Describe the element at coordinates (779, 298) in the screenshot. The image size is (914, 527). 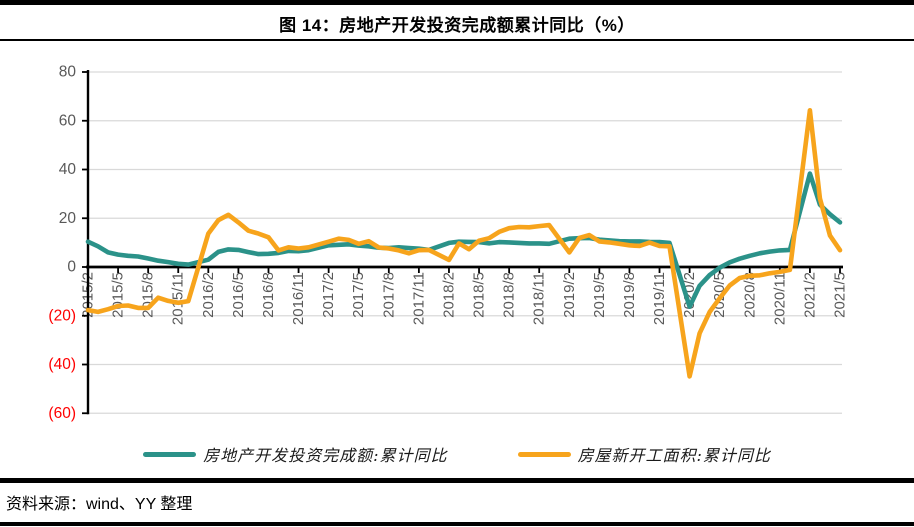
I see `x-tick-label: 2020/11` at that location.